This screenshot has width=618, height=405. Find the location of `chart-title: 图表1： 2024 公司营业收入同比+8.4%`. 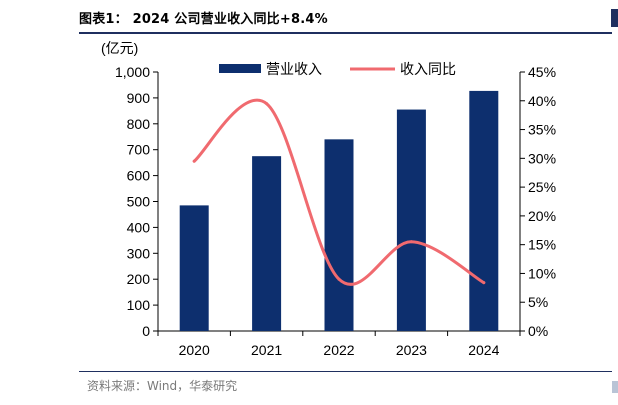

chart-title: 图表1： 2024 公司营业收入同比+8.4% is located at coordinates (203, 19).